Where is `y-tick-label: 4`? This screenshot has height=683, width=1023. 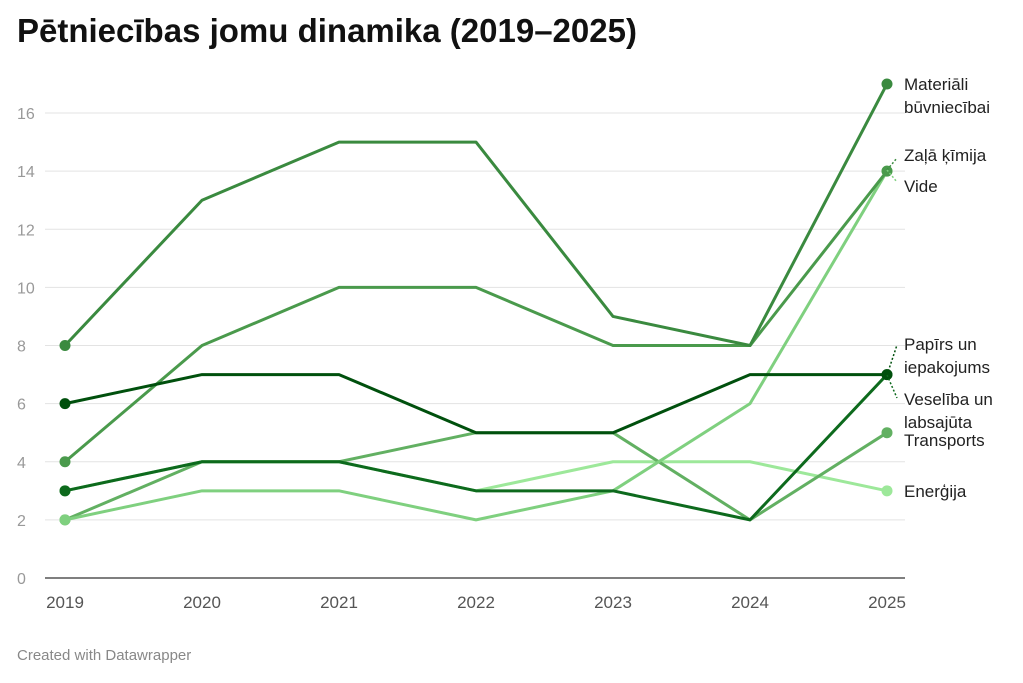 y-tick-label: 4 is located at coordinates (21, 463).